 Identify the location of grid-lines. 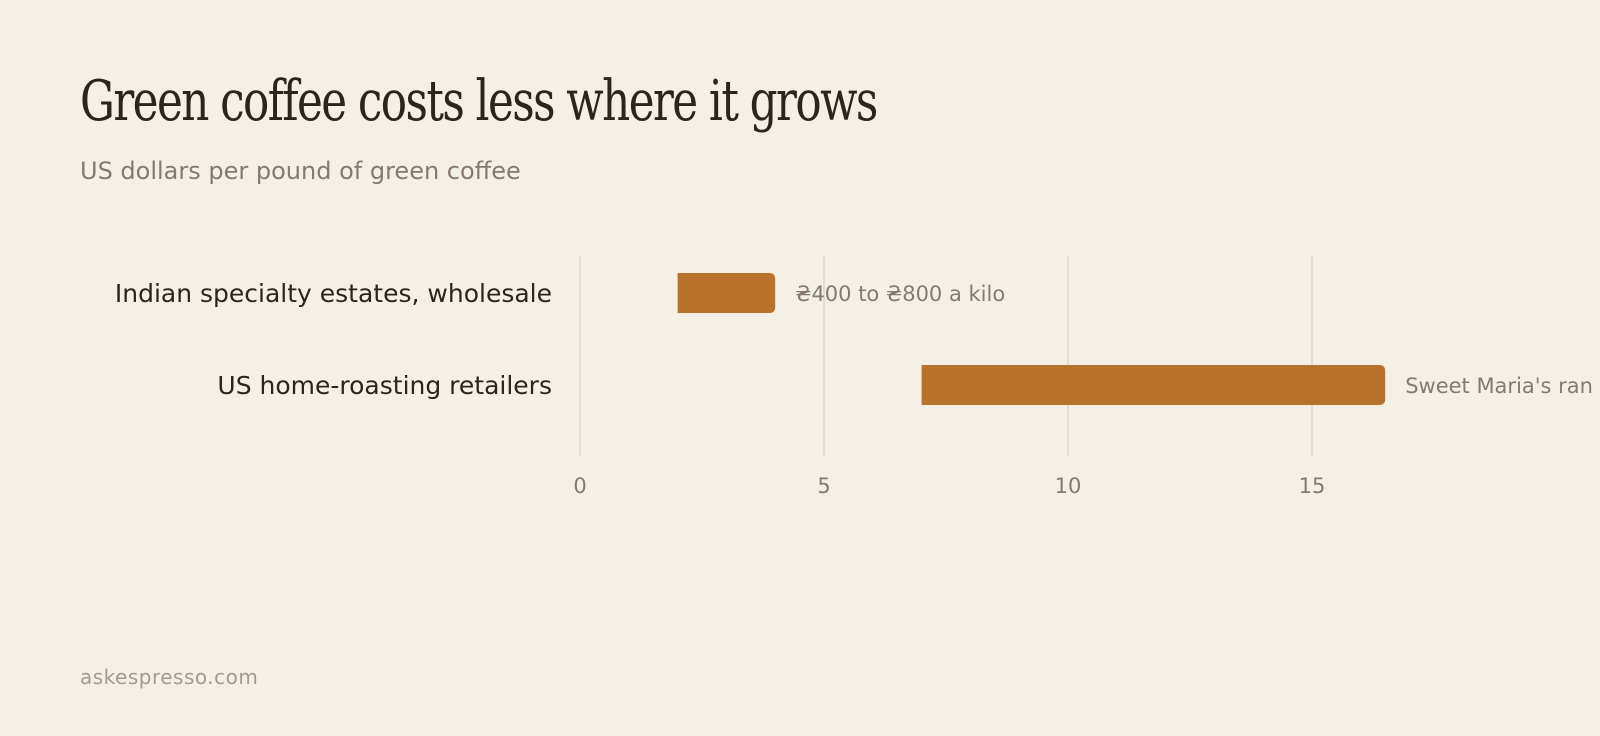
(946, 356).